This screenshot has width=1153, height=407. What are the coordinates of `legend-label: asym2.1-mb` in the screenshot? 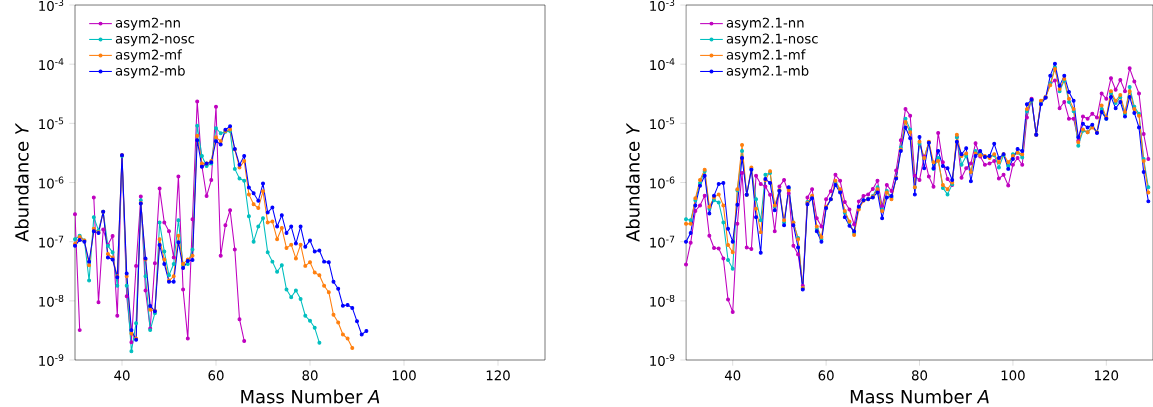 It's located at (767, 72).